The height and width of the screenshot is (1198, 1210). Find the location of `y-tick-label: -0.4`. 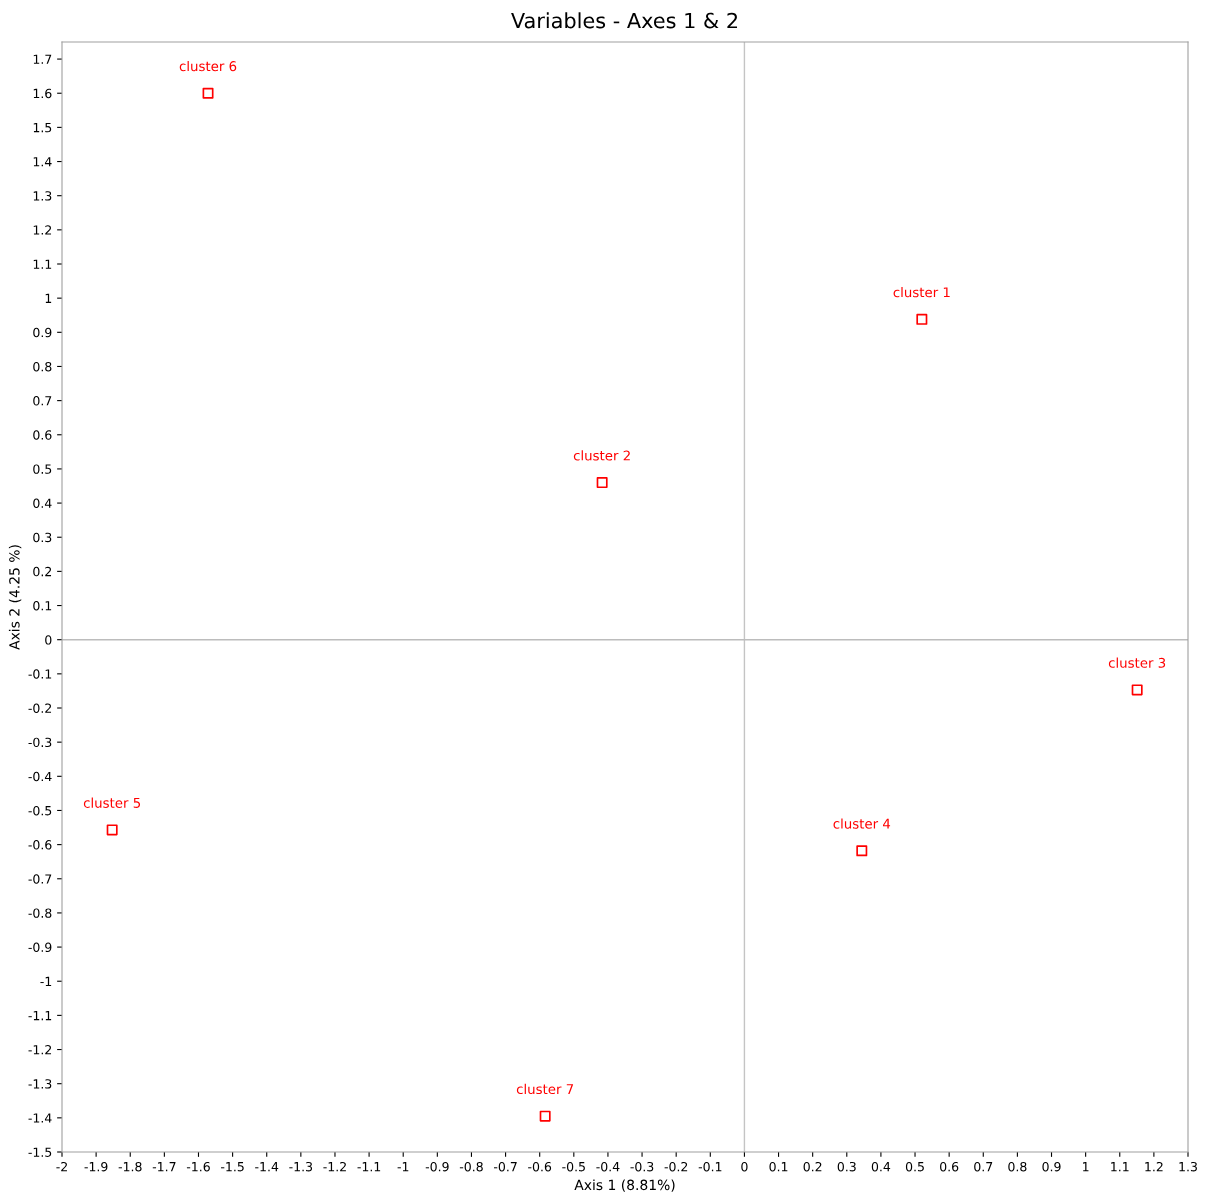

y-tick-label: -0.4 is located at coordinates (40, 776).